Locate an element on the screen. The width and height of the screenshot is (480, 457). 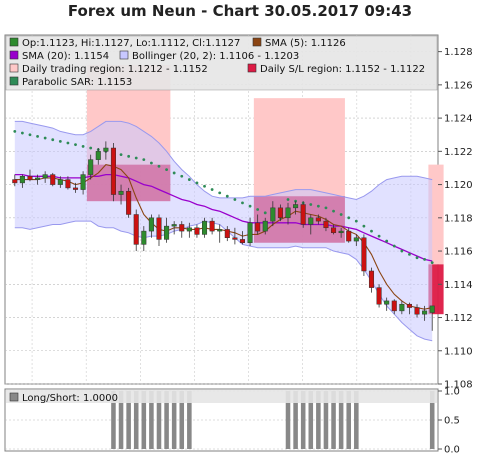
y-tick-label: 1.114 is located at coordinates (458, 285).